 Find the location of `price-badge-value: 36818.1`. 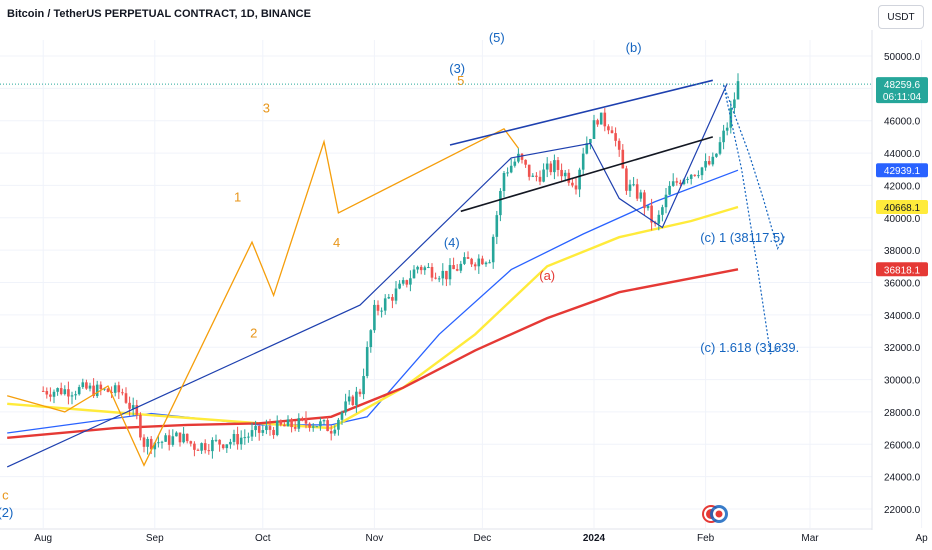

price-badge-value: 36818.1 is located at coordinates (902, 270).